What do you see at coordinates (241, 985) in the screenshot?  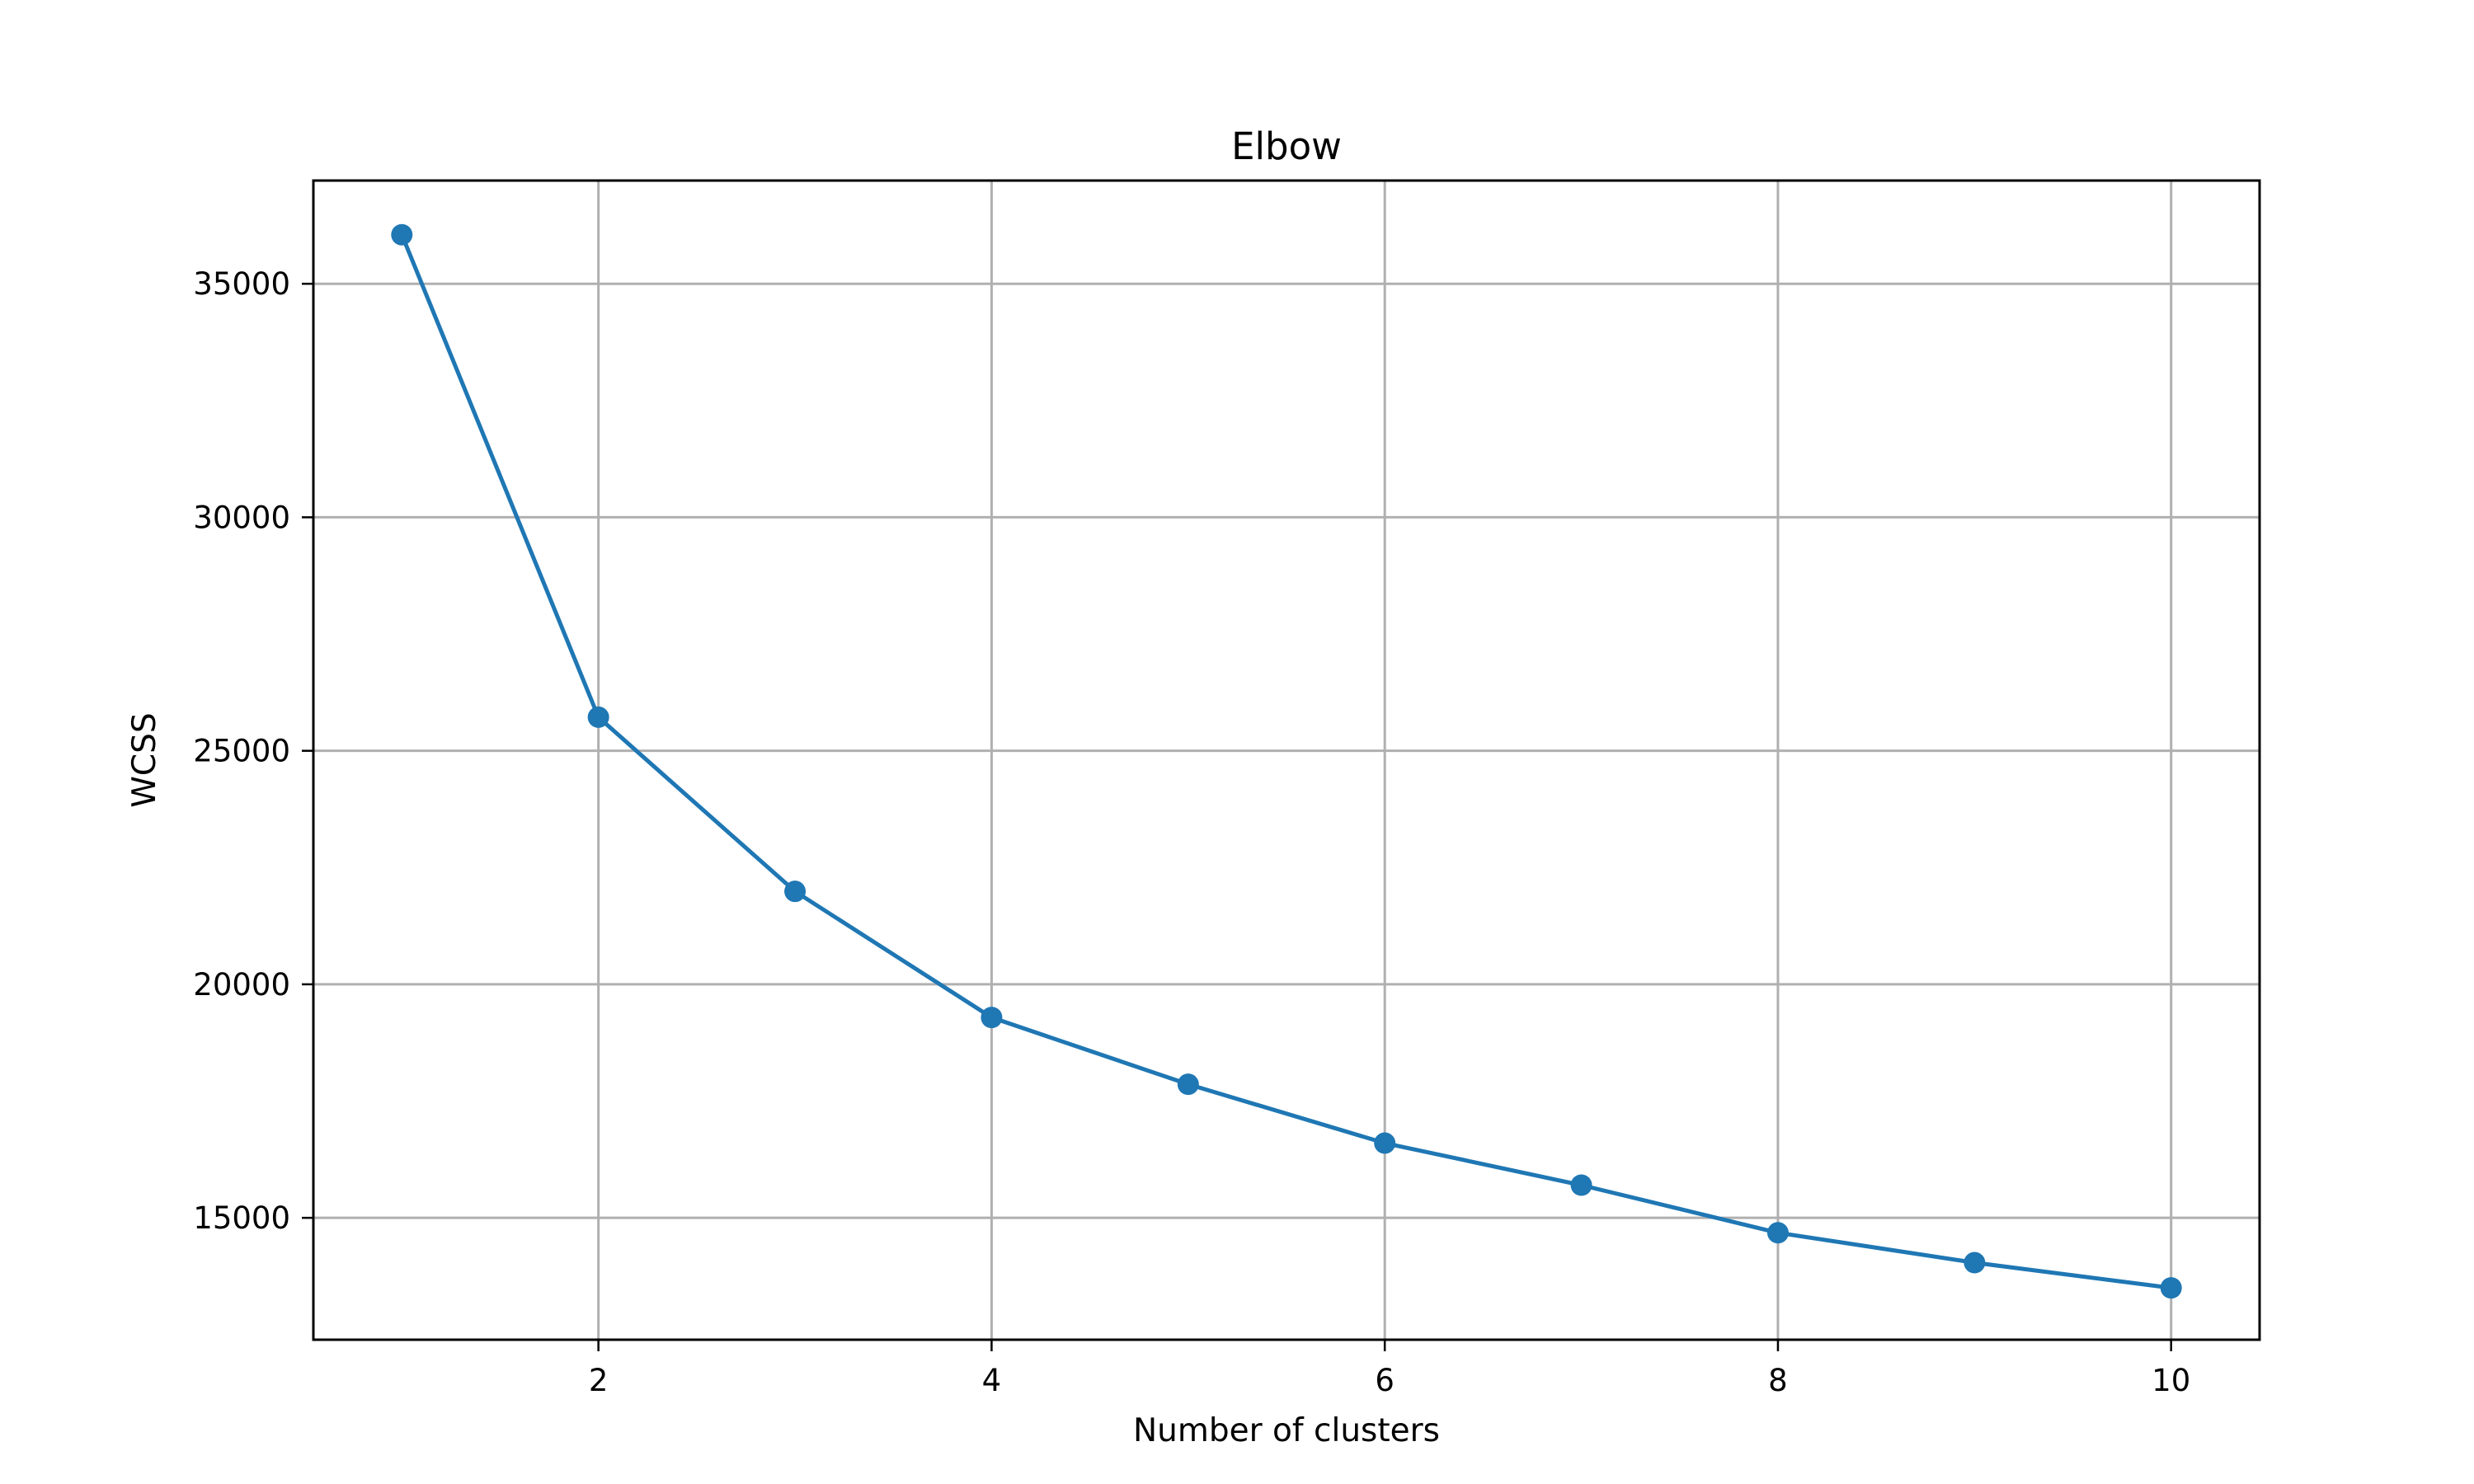 I see `y-tick-label: 20000` at bounding box center [241, 985].